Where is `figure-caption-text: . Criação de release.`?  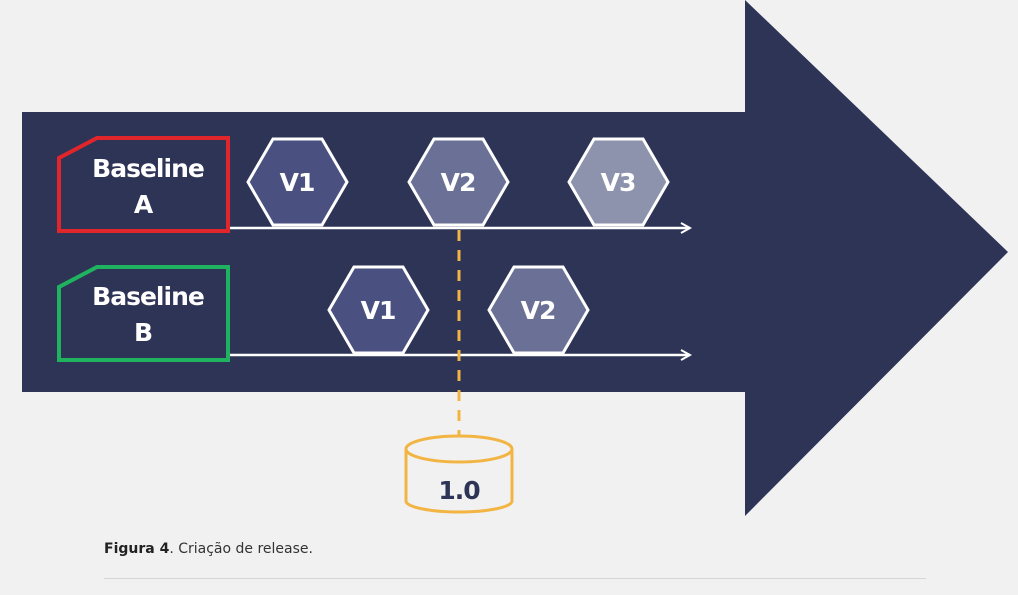
figure-caption-text: . Criação de release. is located at coordinates (241, 549).